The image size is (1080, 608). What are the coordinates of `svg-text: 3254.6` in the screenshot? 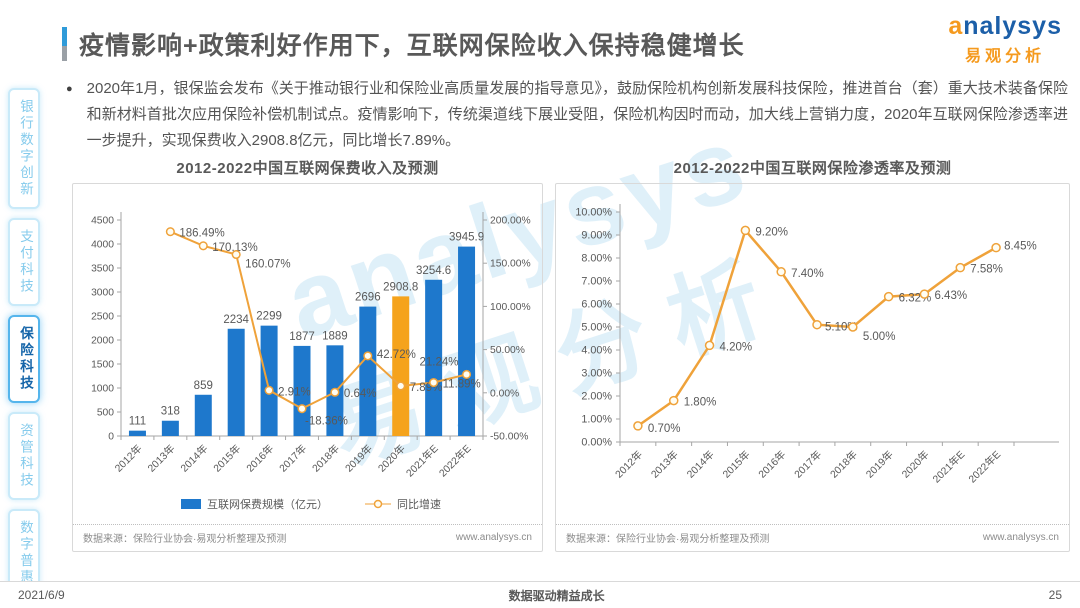 It's located at (433, 271).